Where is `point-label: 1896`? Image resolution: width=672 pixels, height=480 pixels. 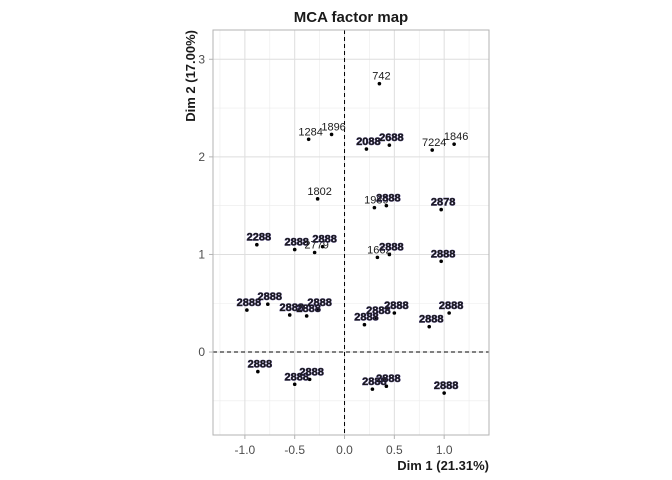
point-label: 1896 is located at coordinates (333, 127).